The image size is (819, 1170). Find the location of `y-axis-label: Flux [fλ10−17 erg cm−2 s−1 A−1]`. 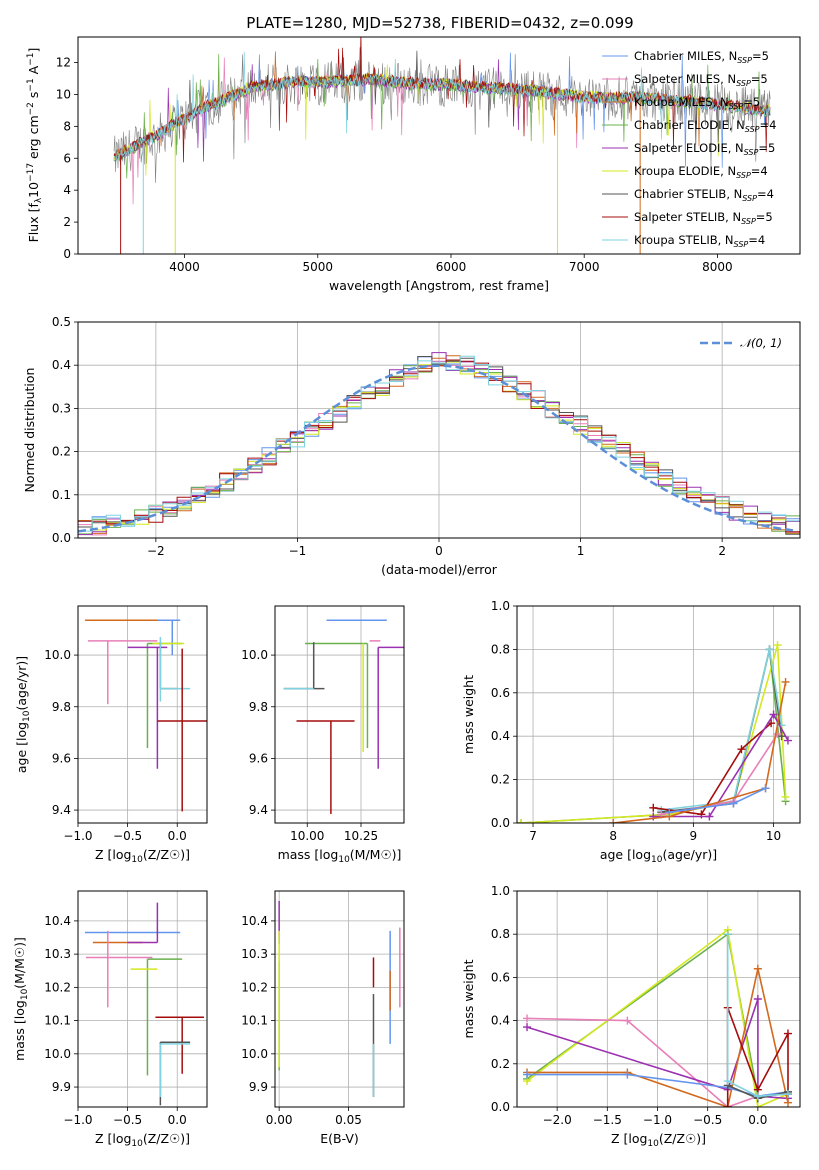

y-axis-label: Flux [fλ10−17 erg cm−2 s−1 A−1] is located at coordinates (35, 145).